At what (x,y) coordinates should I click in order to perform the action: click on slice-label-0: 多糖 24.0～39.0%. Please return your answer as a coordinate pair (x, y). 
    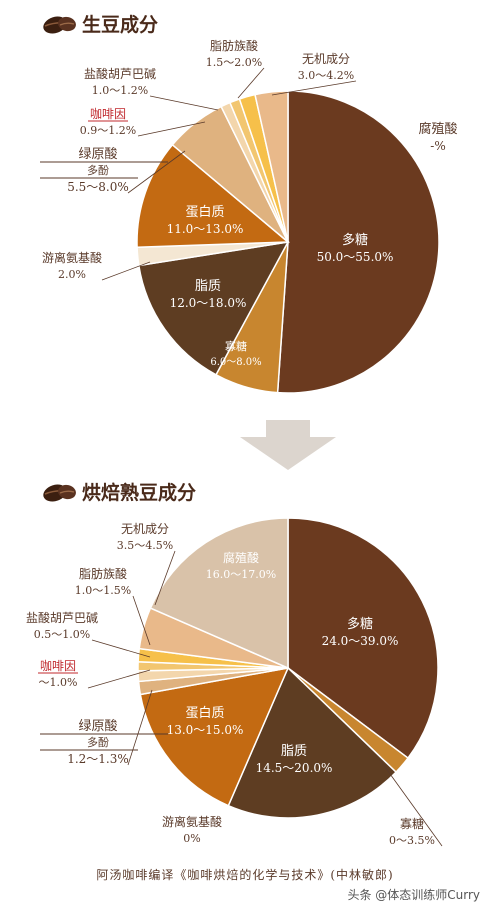
    Looking at the image, I should click on (360, 632).